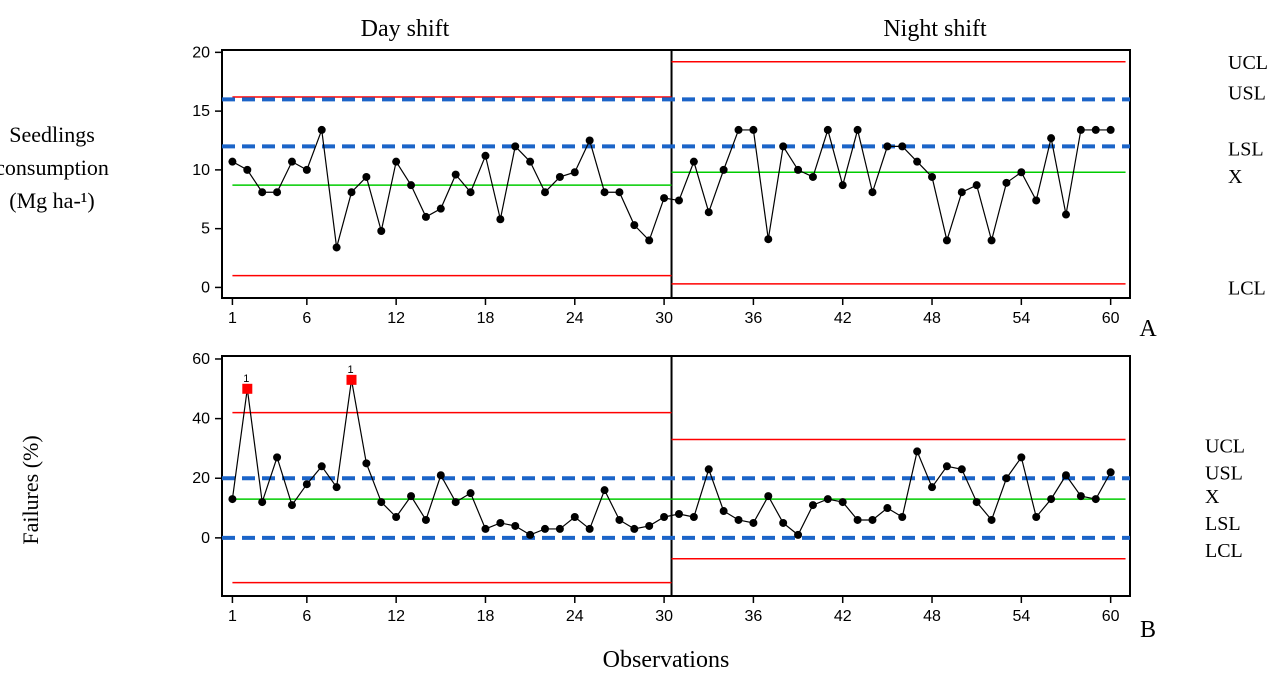 The image size is (1271, 675). I want to click on panel-b-x-tick-label: 12, so click(396, 616).